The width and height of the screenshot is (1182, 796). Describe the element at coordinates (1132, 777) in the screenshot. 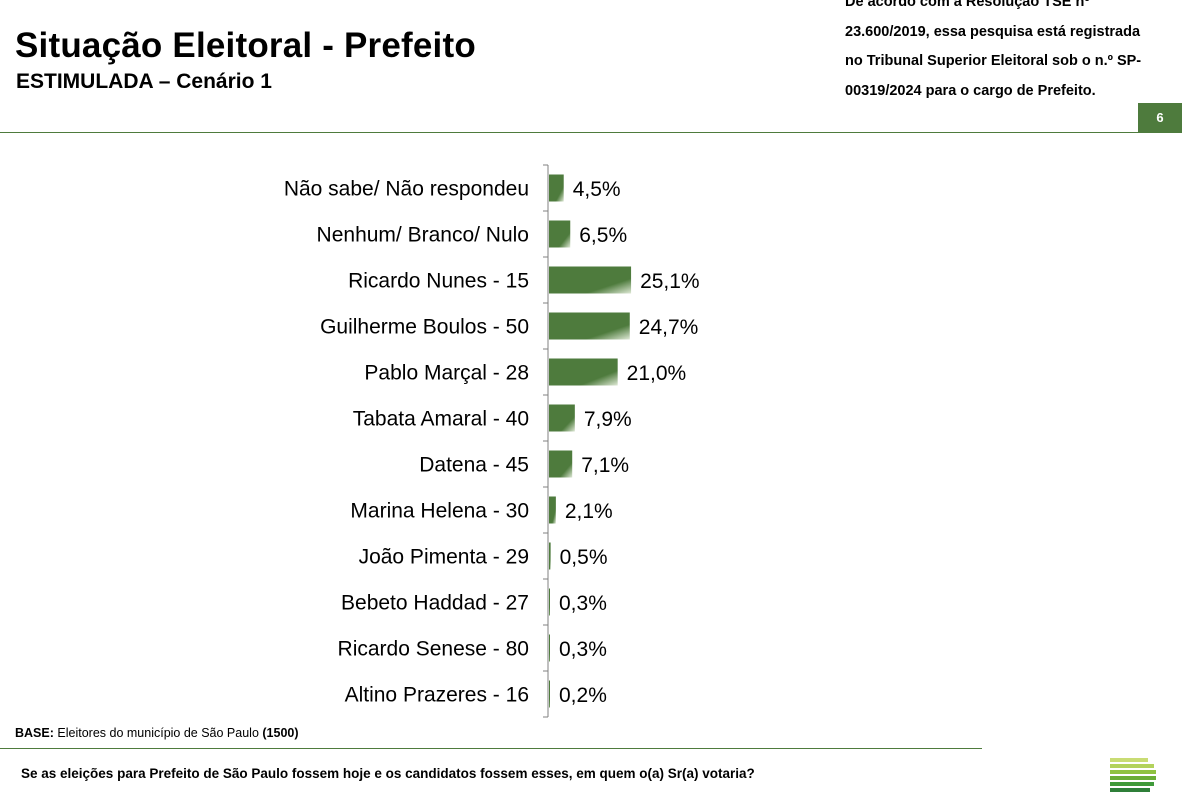

I see `brand-logo` at that location.